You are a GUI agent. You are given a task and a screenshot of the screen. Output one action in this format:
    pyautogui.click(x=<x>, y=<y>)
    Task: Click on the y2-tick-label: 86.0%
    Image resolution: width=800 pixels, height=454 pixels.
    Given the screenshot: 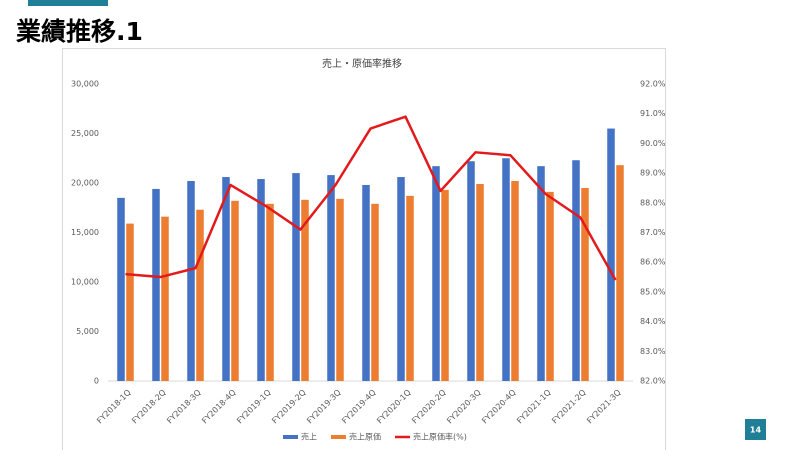 What is the action you would take?
    pyautogui.click(x=653, y=262)
    